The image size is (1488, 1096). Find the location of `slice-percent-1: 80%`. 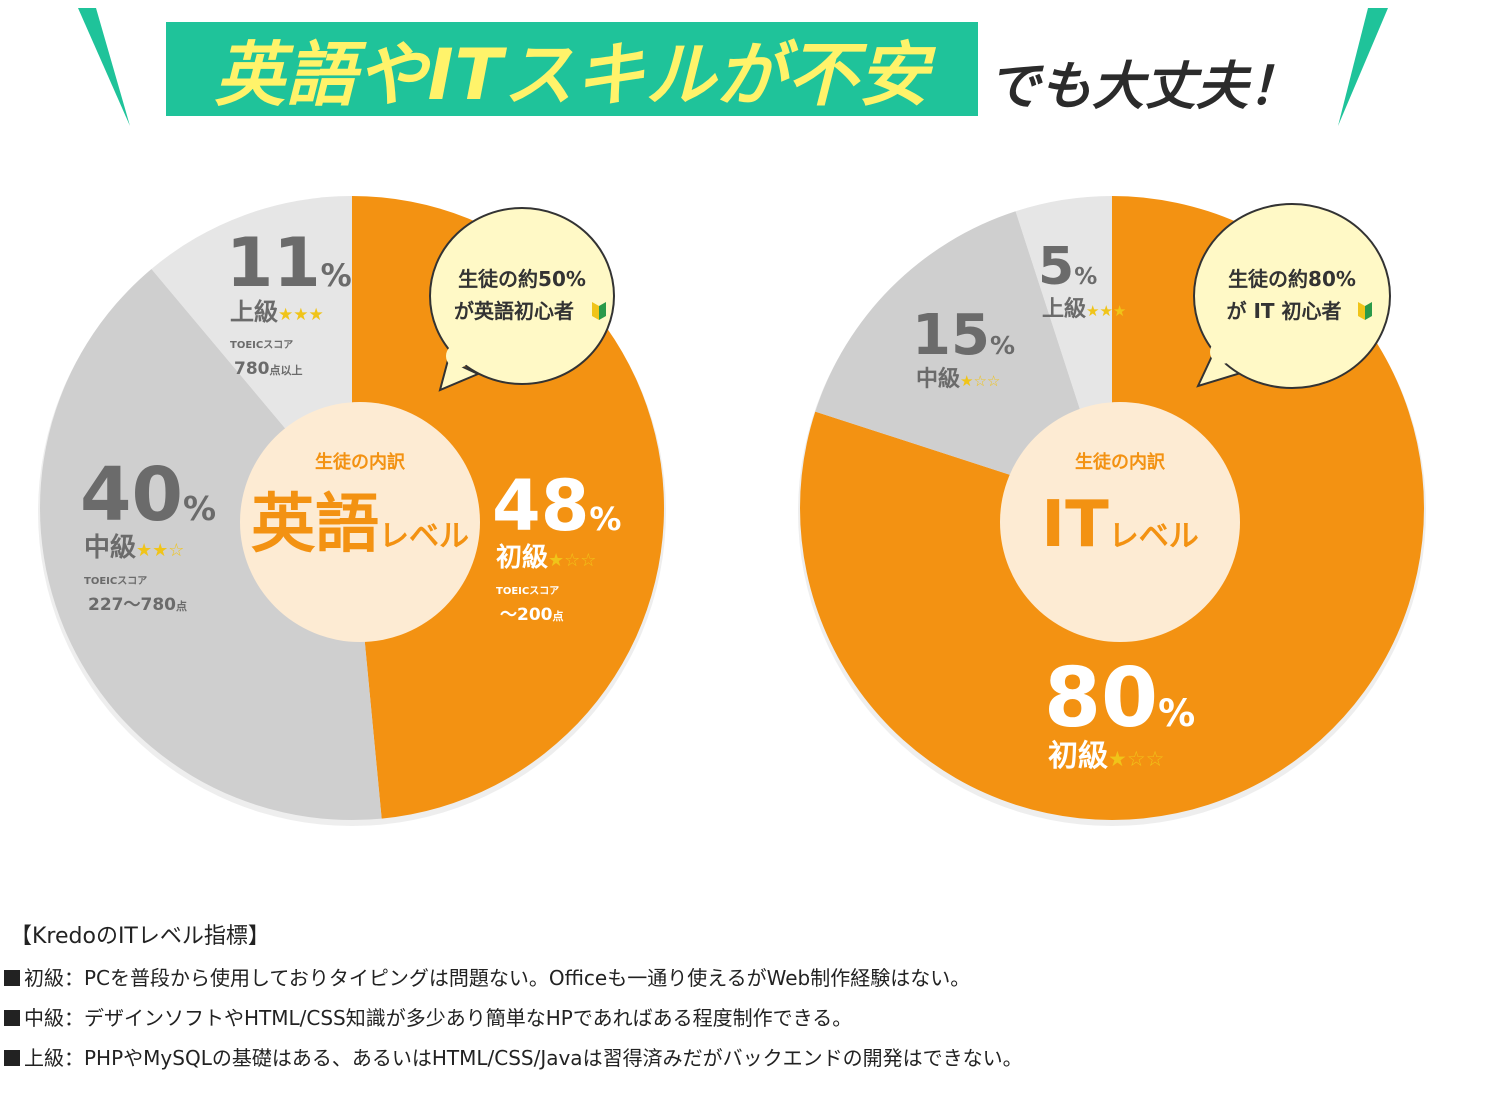

slice-percent-1: 80% is located at coordinates (1119, 698).